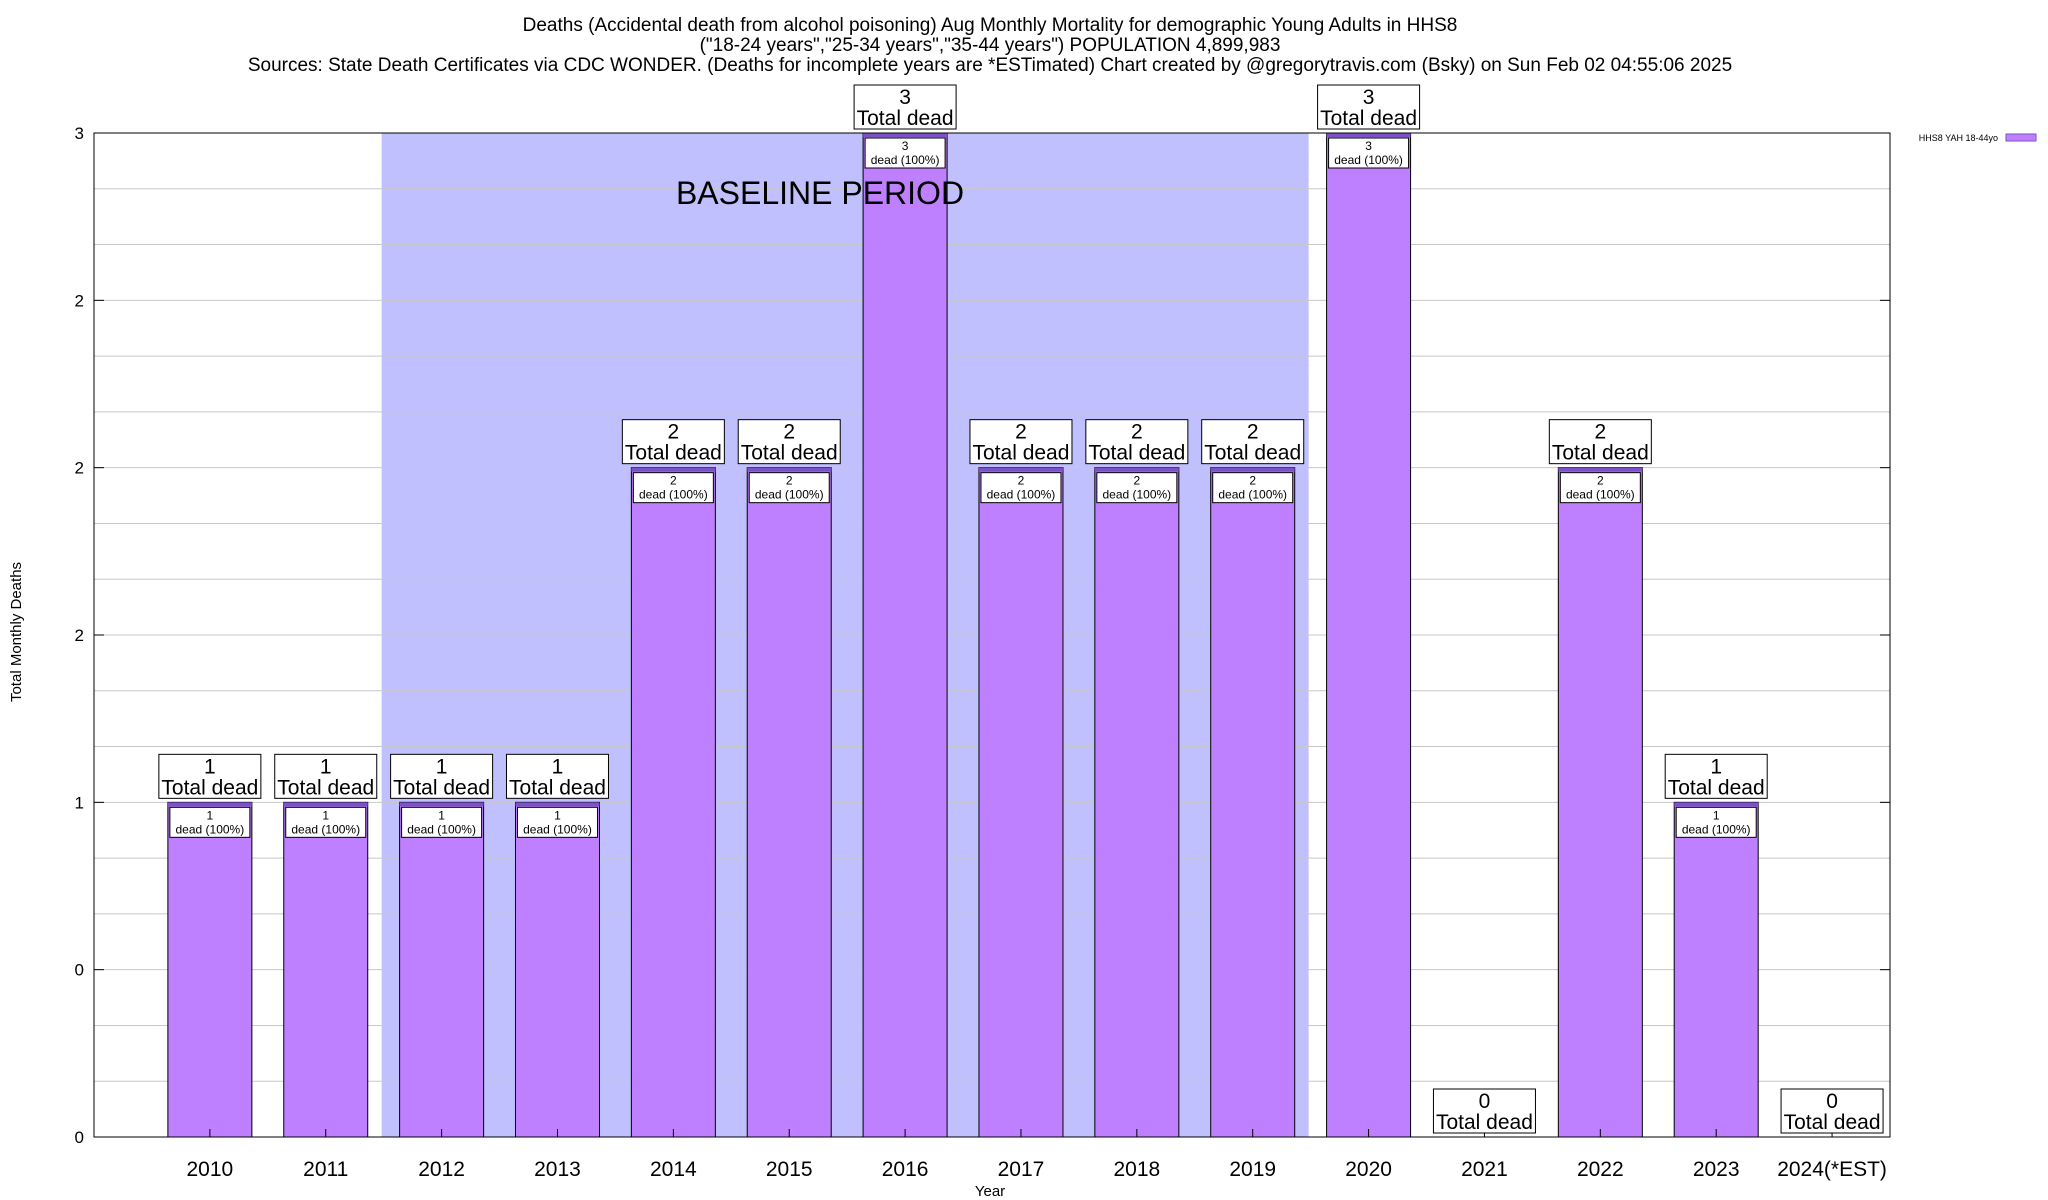  I want to click on x-tick-label: 2014, so click(673, 1169).